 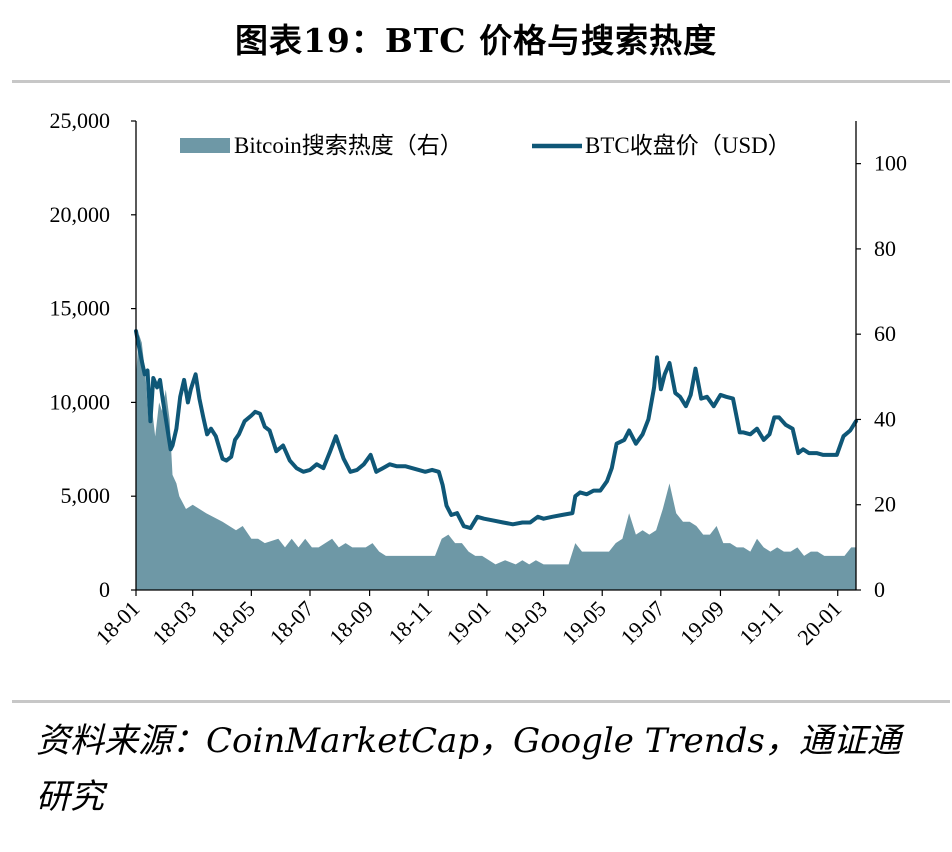 What do you see at coordinates (292, 623) in the screenshot?
I see `x-tick-label: 18-07` at bounding box center [292, 623].